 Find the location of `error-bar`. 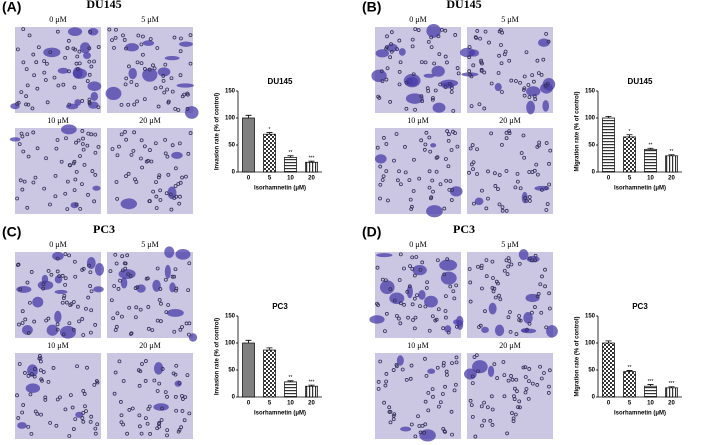

error-bar is located at coordinates (248, 341).